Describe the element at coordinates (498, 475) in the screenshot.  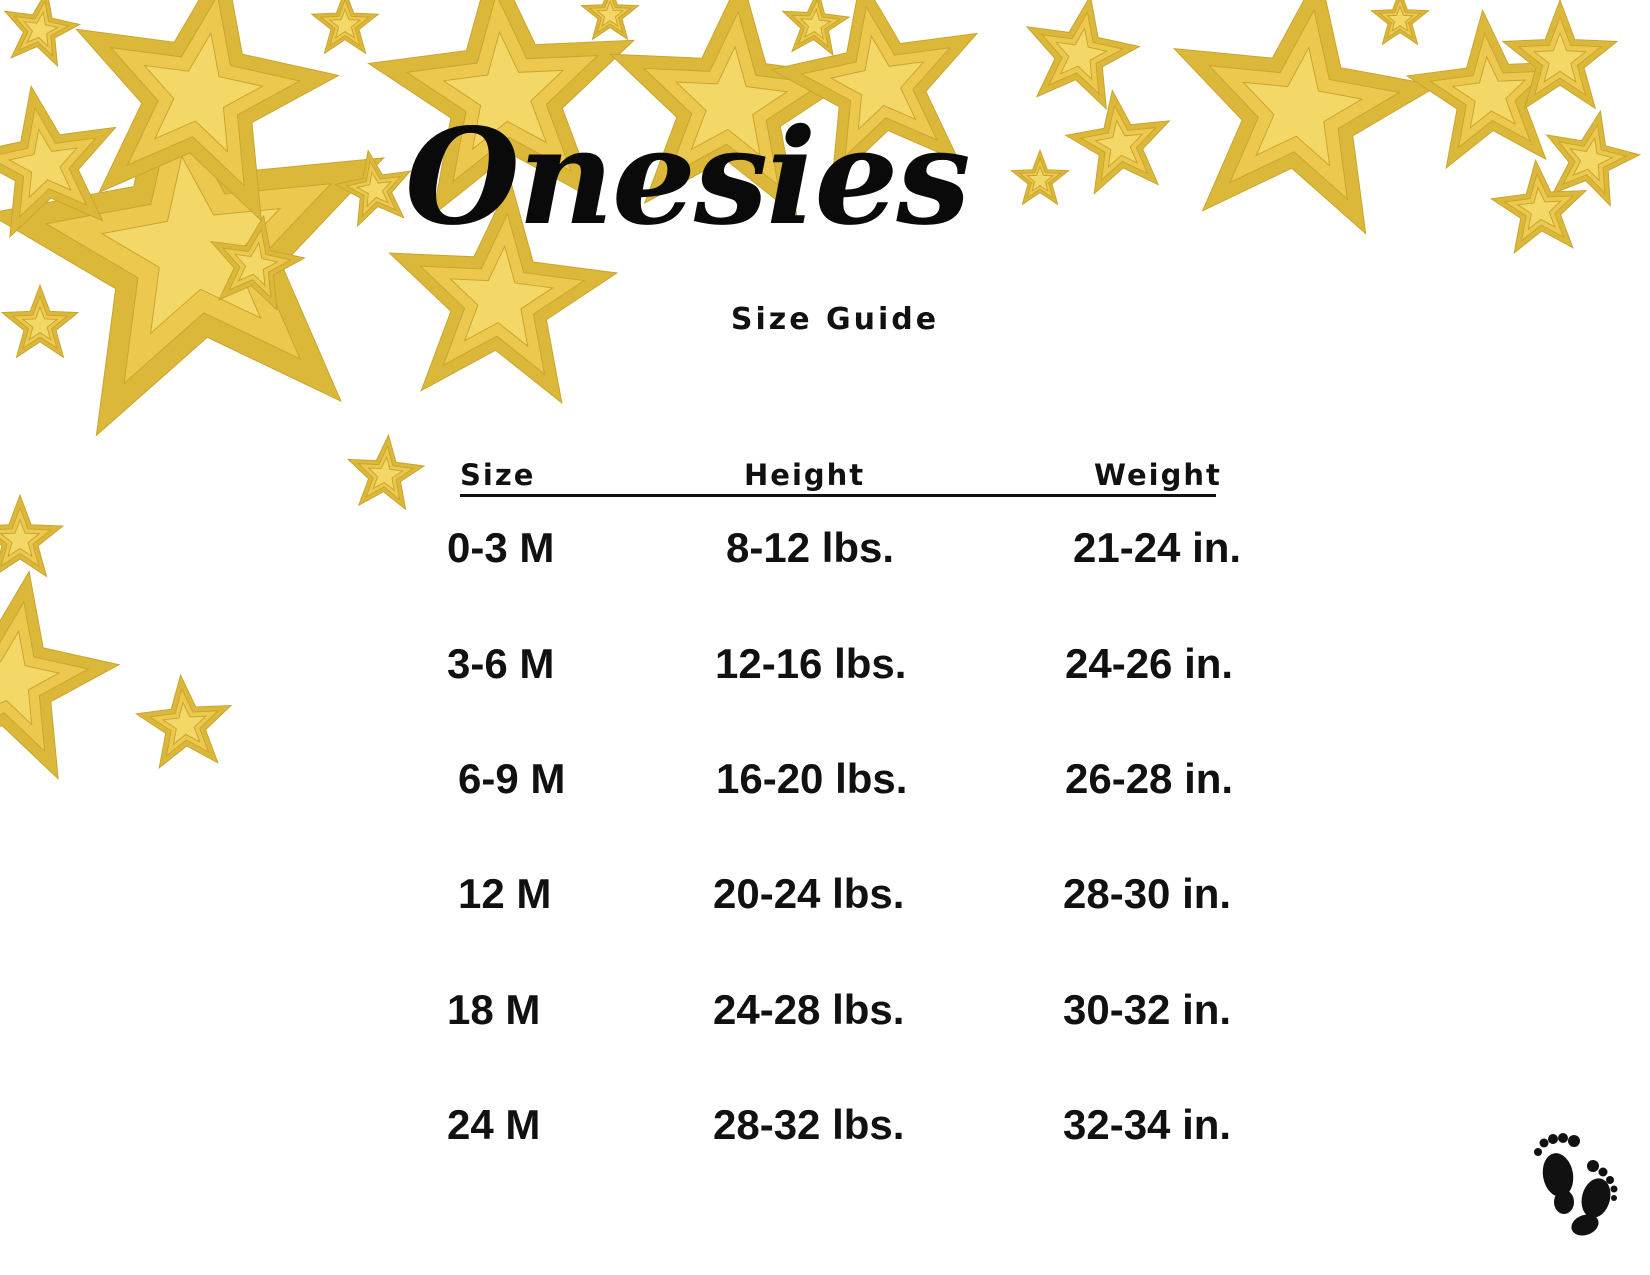
I see `header-size: Size` at that location.